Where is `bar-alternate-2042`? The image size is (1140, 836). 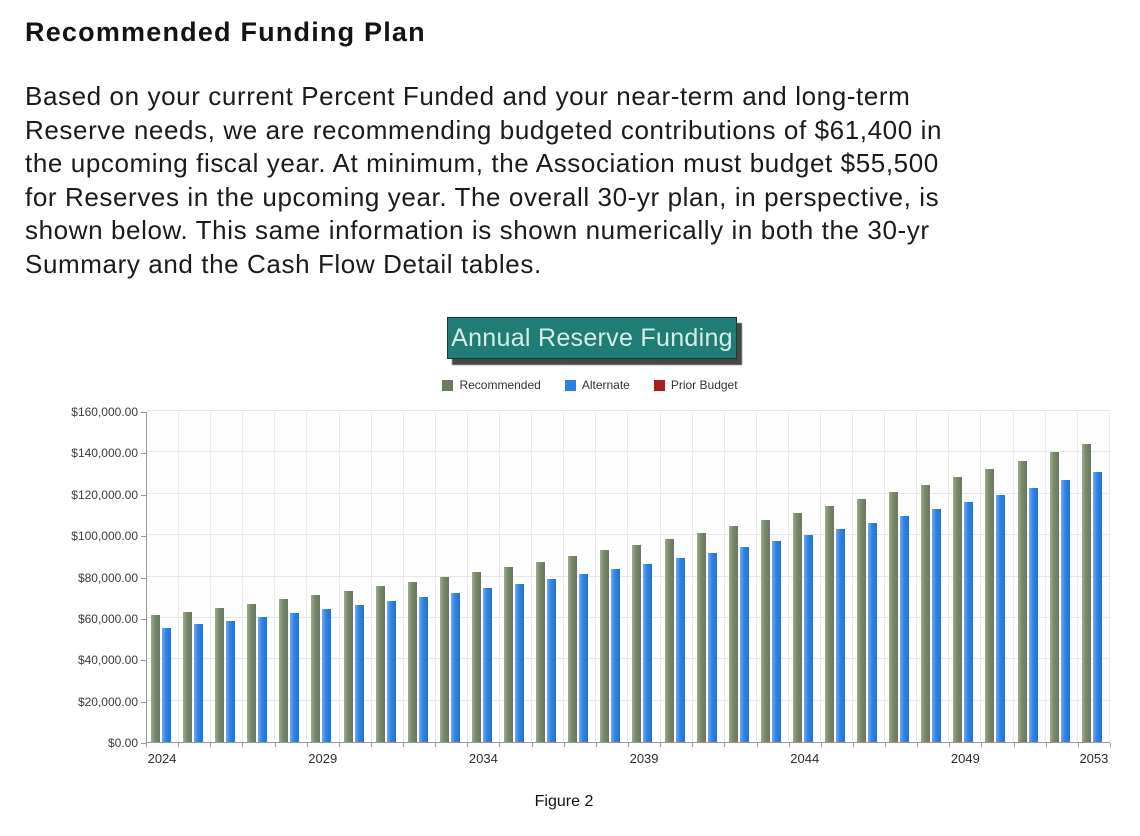
bar-alternate-2042 is located at coordinates (744, 644).